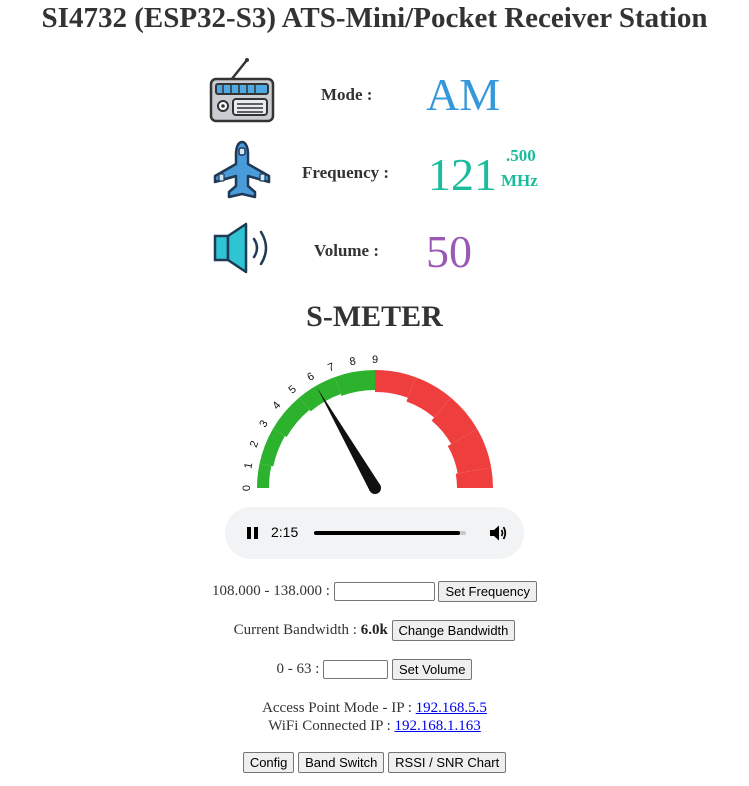 This screenshot has height=786, width=749. What do you see at coordinates (521, 155) in the screenshot?
I see `frequency-decimal: .500` at bounding box center [521, 155].